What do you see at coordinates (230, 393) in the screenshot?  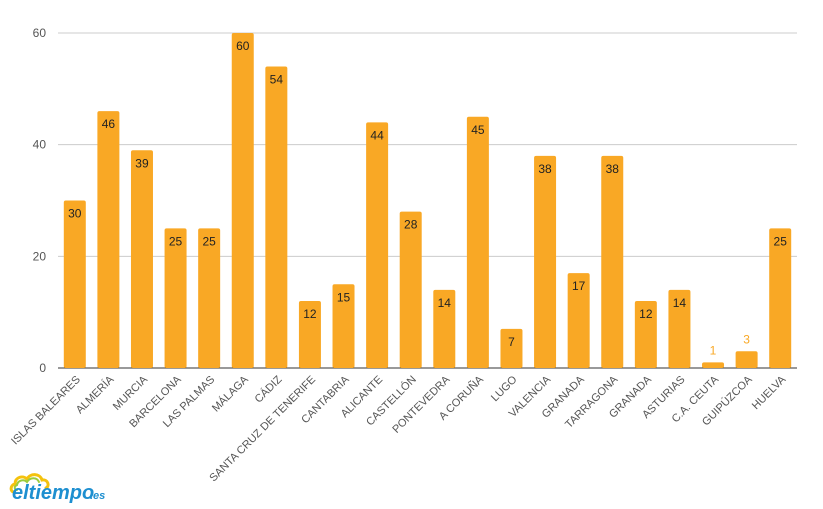 I see `x-tick-label: MÁLAGA` at bounding box center [230, 393].